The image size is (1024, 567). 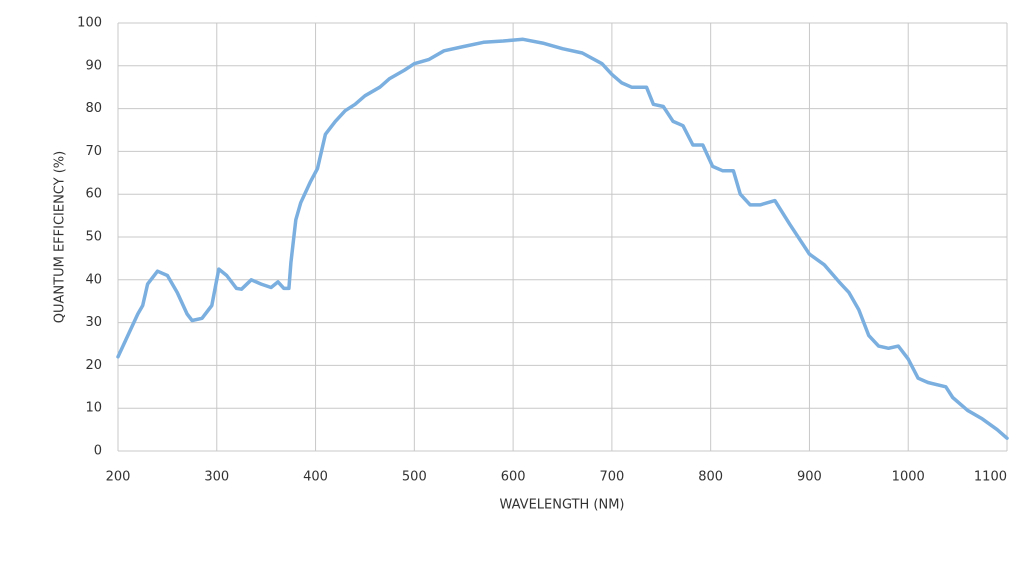 I want to click on y-axis-label: QUANTUM EFFICIENCY (%), so click(x=60, y=237).